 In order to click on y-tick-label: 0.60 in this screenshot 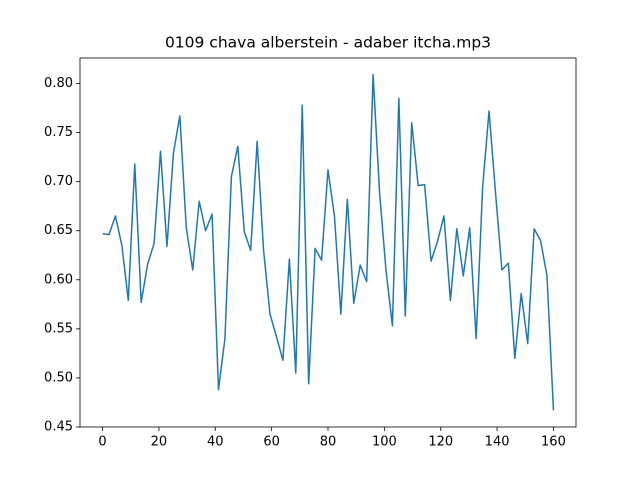, I will do `click(58, 279)`.